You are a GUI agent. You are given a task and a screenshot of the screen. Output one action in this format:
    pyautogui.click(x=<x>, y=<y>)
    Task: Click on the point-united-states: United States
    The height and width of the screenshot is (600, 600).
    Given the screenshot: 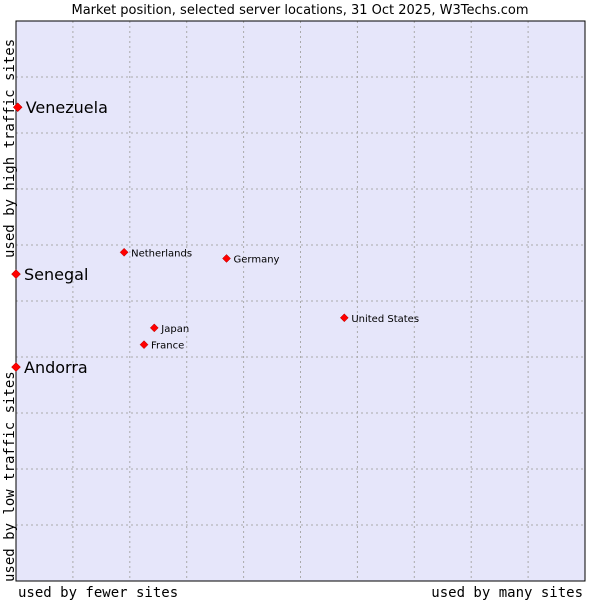 What is the action you would take?
    pyautogui.click(x=379, y=319)
    